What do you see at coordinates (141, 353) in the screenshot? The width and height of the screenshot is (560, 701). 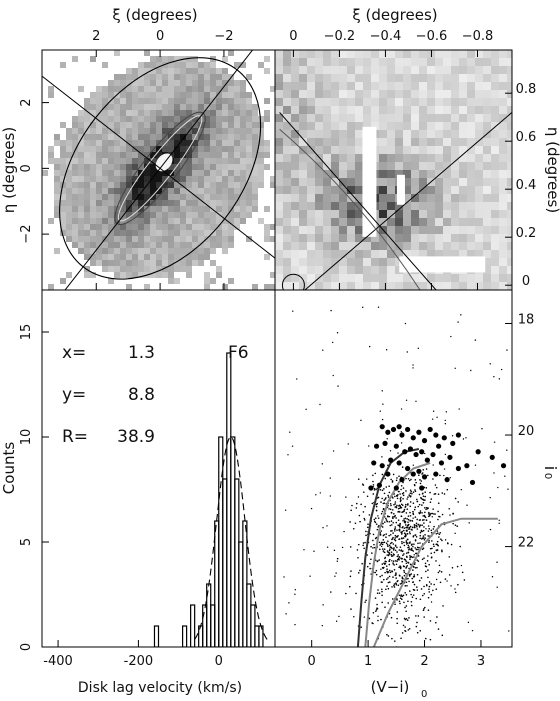 I see `x-value-text: 1.3` at bounding box center [141, 353].